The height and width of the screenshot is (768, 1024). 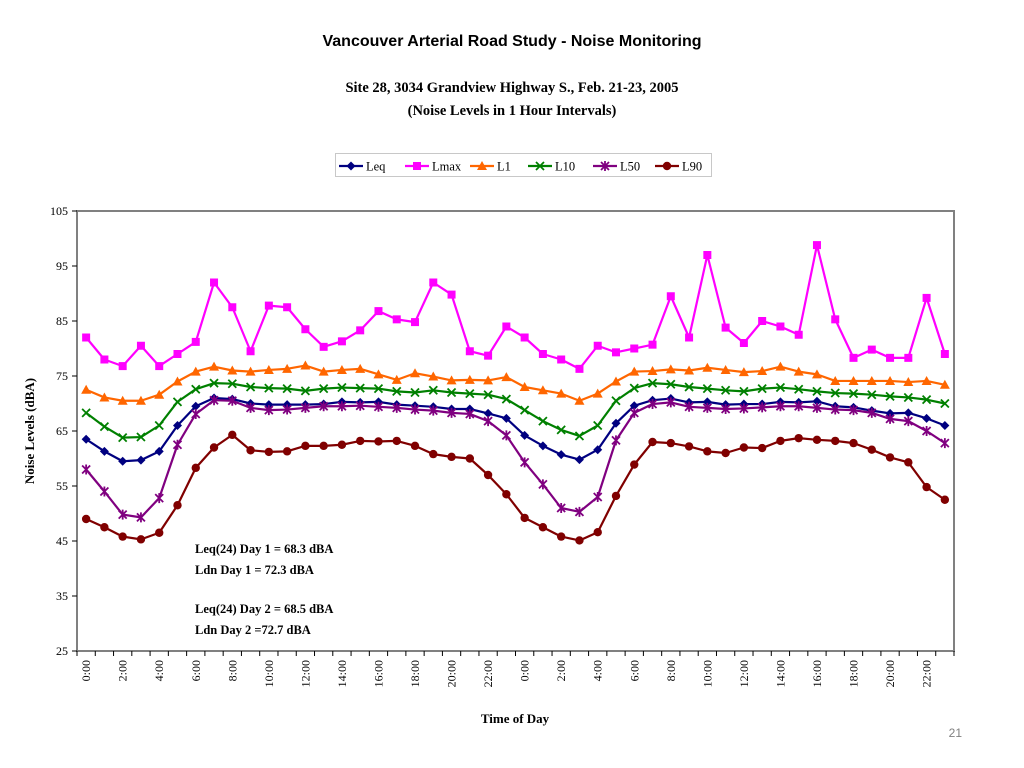 What do you see at coordinates (62, 431) in the screenshot?
I see `y-tick-label: 65` at bounding box center [62, 431].